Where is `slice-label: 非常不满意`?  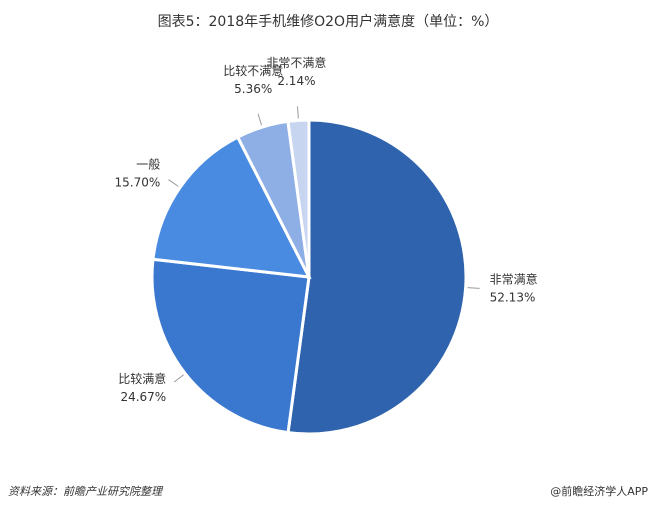
slice-label: 非常不满意 is located at coordinates (296, 62).